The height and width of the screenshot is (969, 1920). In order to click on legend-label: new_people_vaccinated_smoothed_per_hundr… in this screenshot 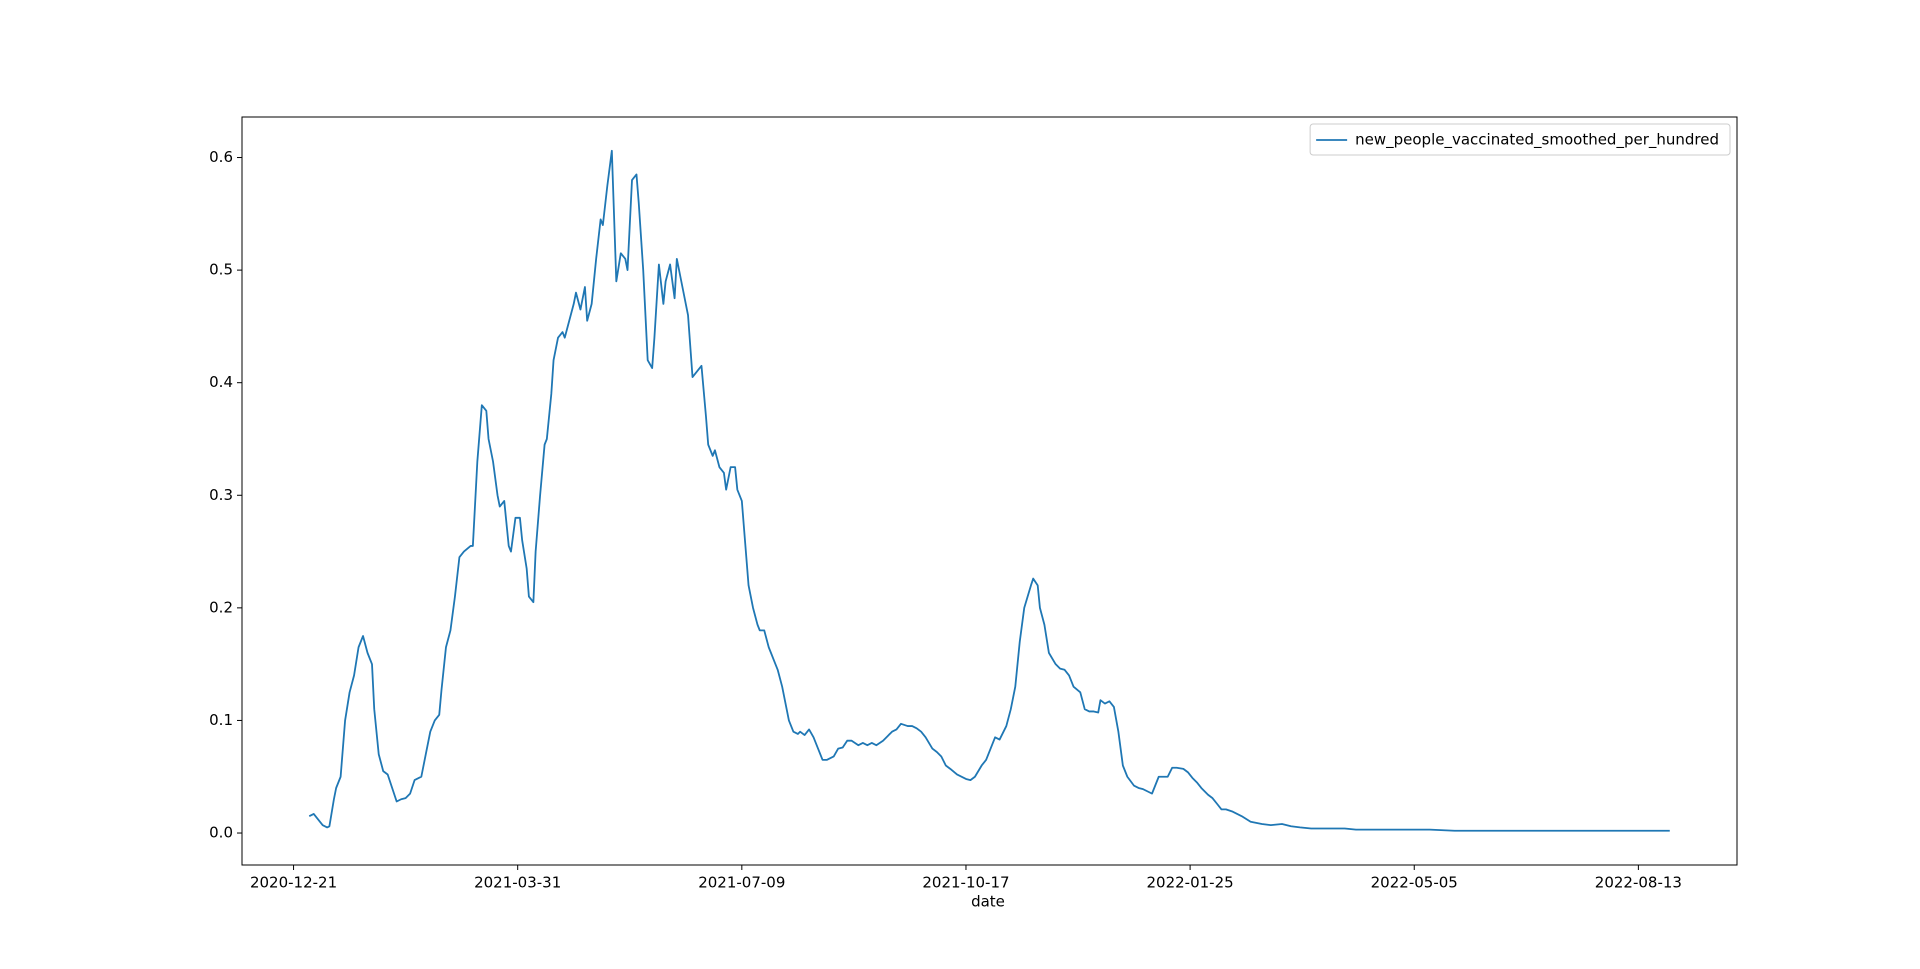, I will do `click(1537, 140)`.